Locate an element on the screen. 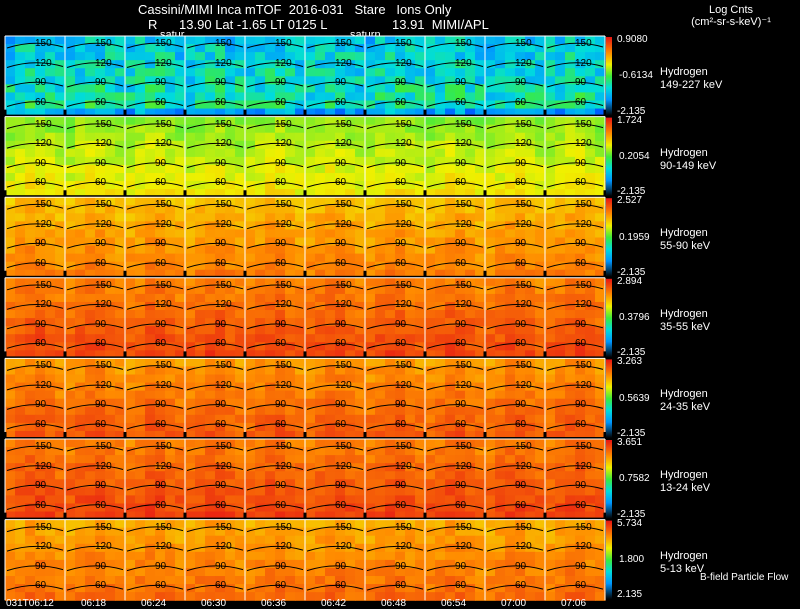 This screenshot has width=800, height=609. contour-label: 90 is located at coordinates (461, 485).